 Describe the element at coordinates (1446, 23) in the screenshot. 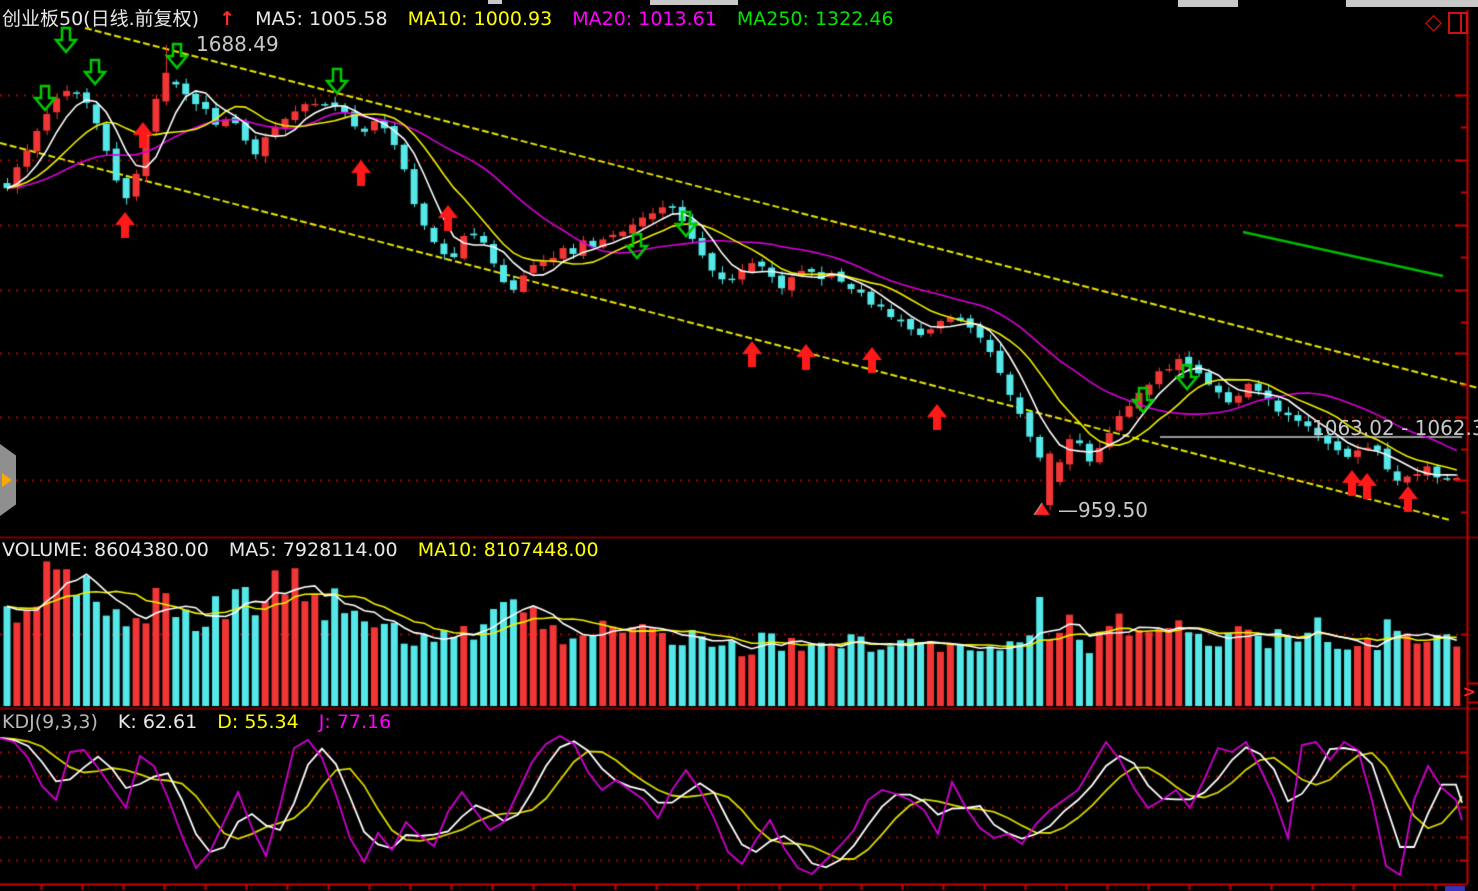

I see `panel-controls: ◇` at that location.